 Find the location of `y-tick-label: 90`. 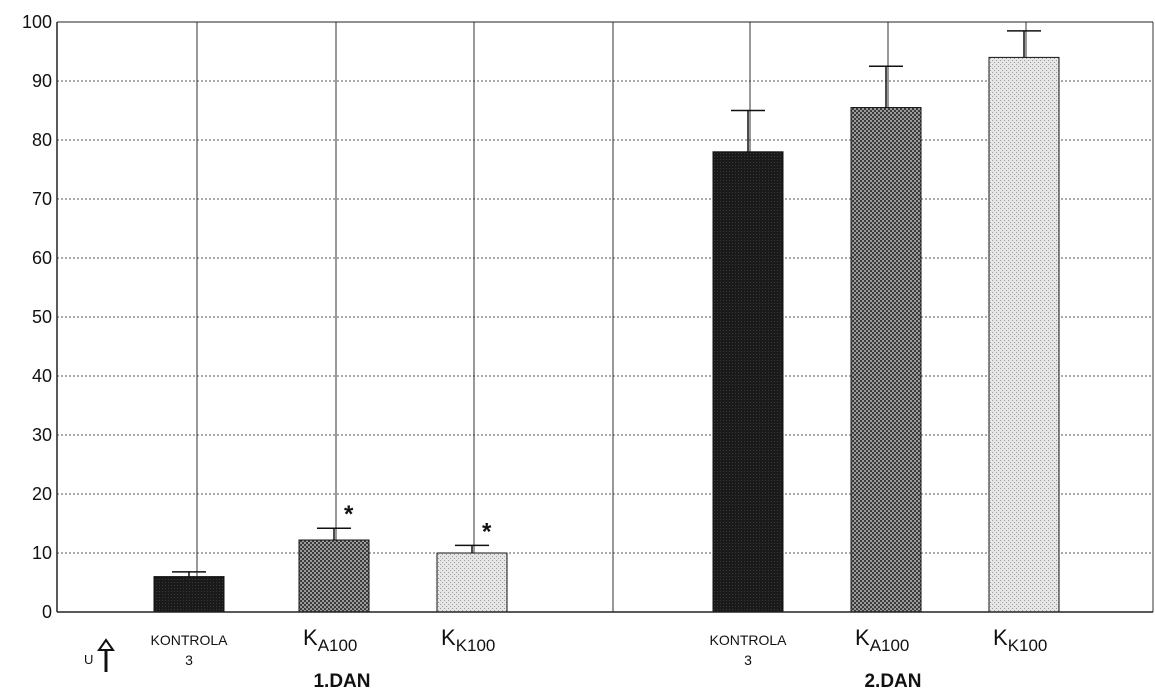

y-tick-label: 90 is located at coordinates (42, 81).